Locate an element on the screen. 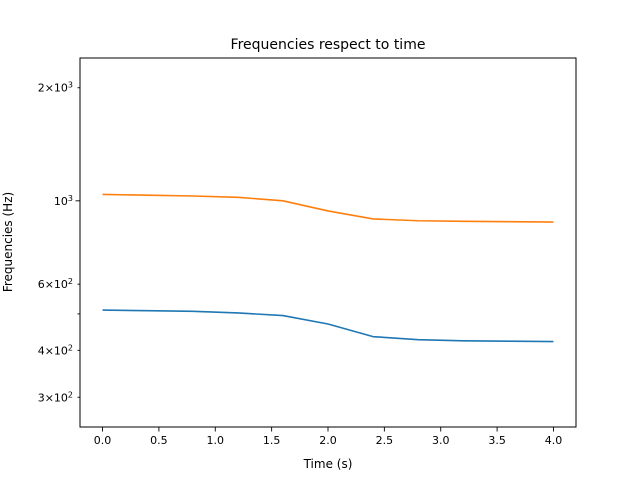 Image resolution: width=640 pixels, height=480 pixels. y-tick-label: 4×10² is located at coordinates (55, 350).